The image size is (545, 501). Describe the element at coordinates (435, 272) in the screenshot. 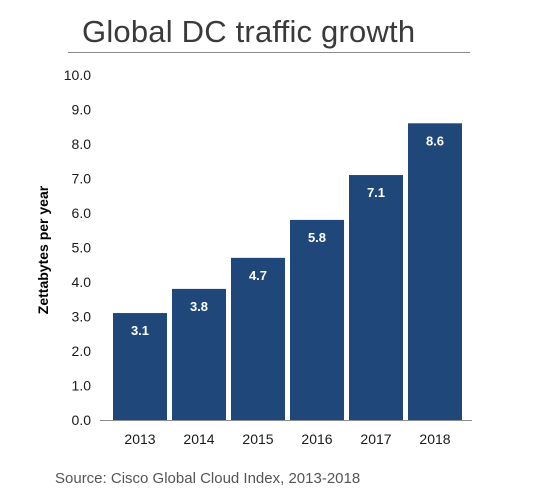

I see `bar-2018` at that location.